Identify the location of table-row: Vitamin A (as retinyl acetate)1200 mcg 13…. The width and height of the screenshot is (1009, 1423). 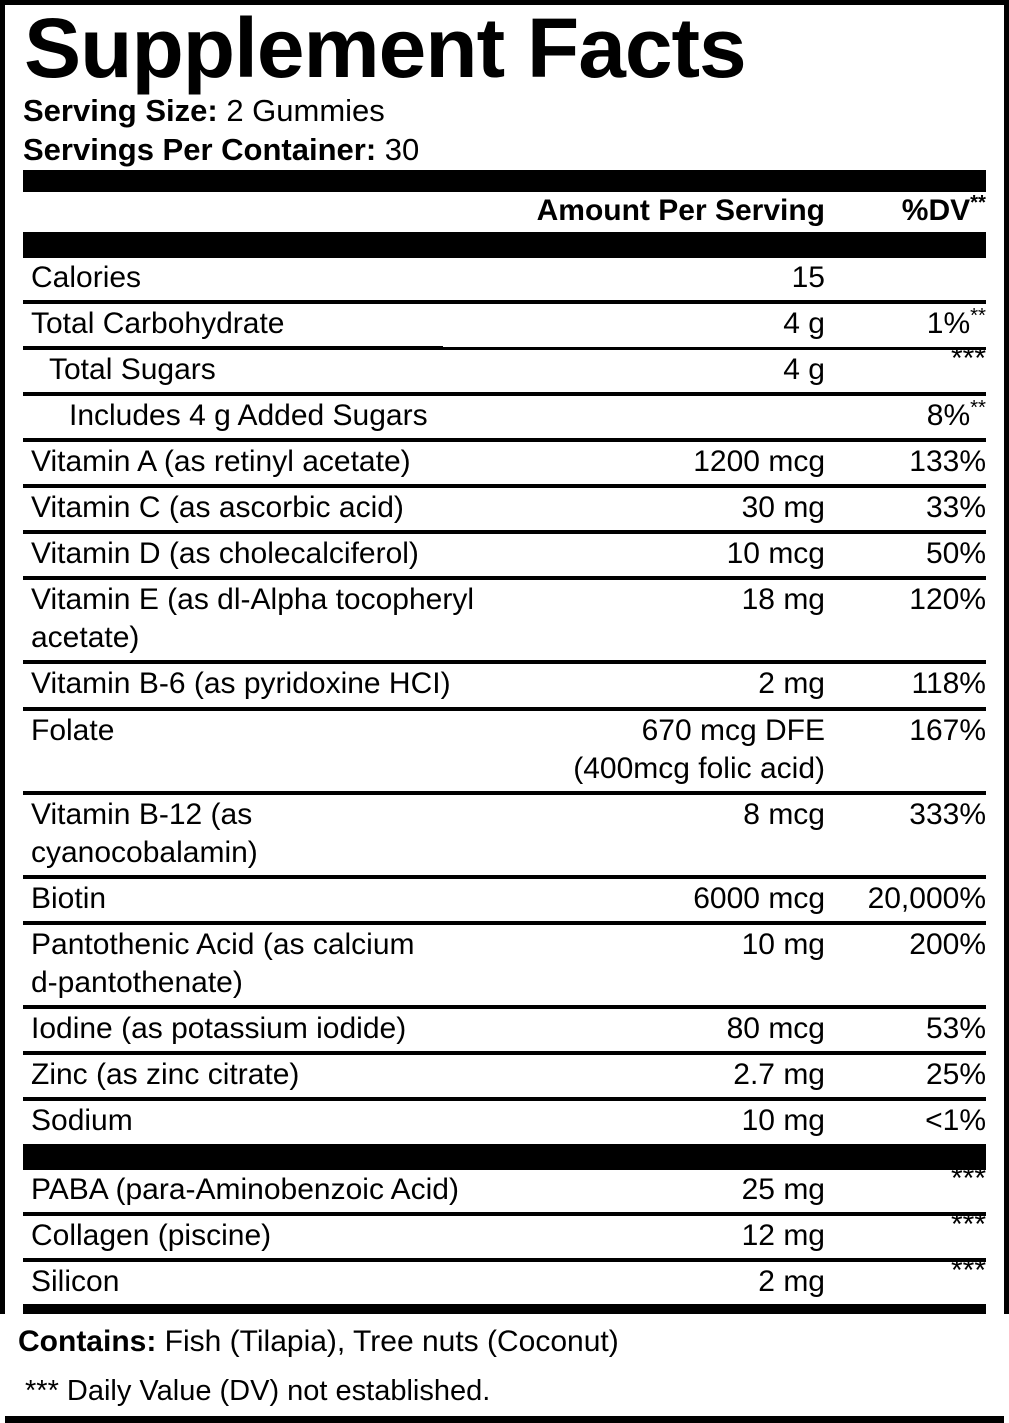
(504, 463).